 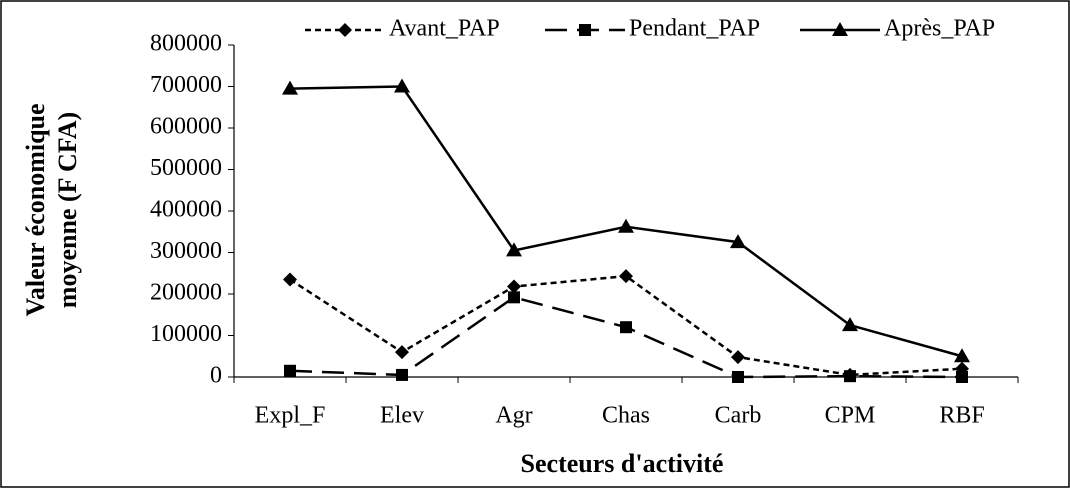 What do you see at coordinates (402, 416) in the screenshot?
I see `x-tick-label: Elev` at bounding box center [402, 416].